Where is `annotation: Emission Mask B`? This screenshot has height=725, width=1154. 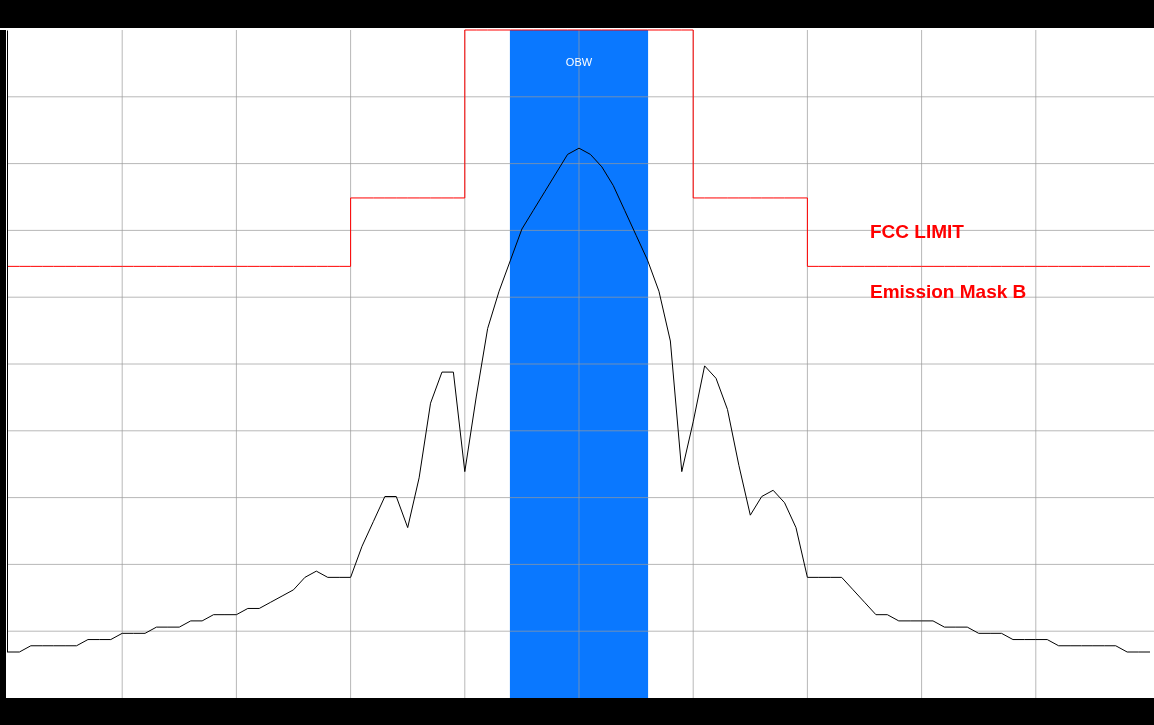
annotation: Emission Mask B is located at coordinates (948, 291).